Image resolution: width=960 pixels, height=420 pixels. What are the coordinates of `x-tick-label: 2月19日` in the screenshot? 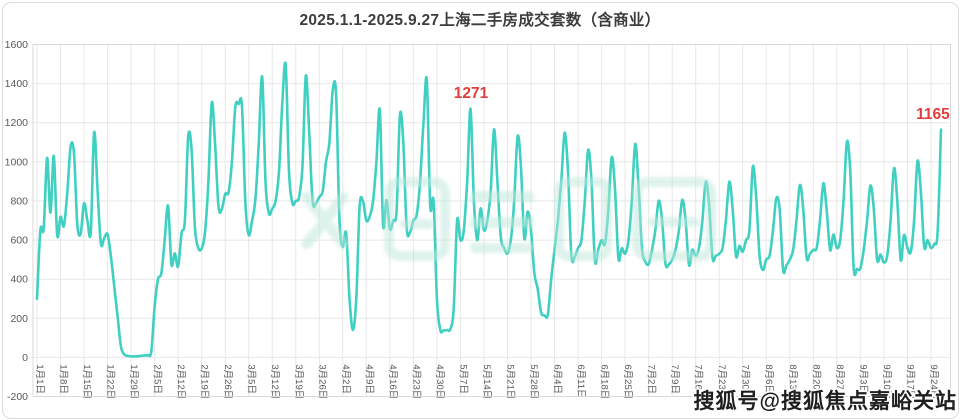 It's located at (204, 381).